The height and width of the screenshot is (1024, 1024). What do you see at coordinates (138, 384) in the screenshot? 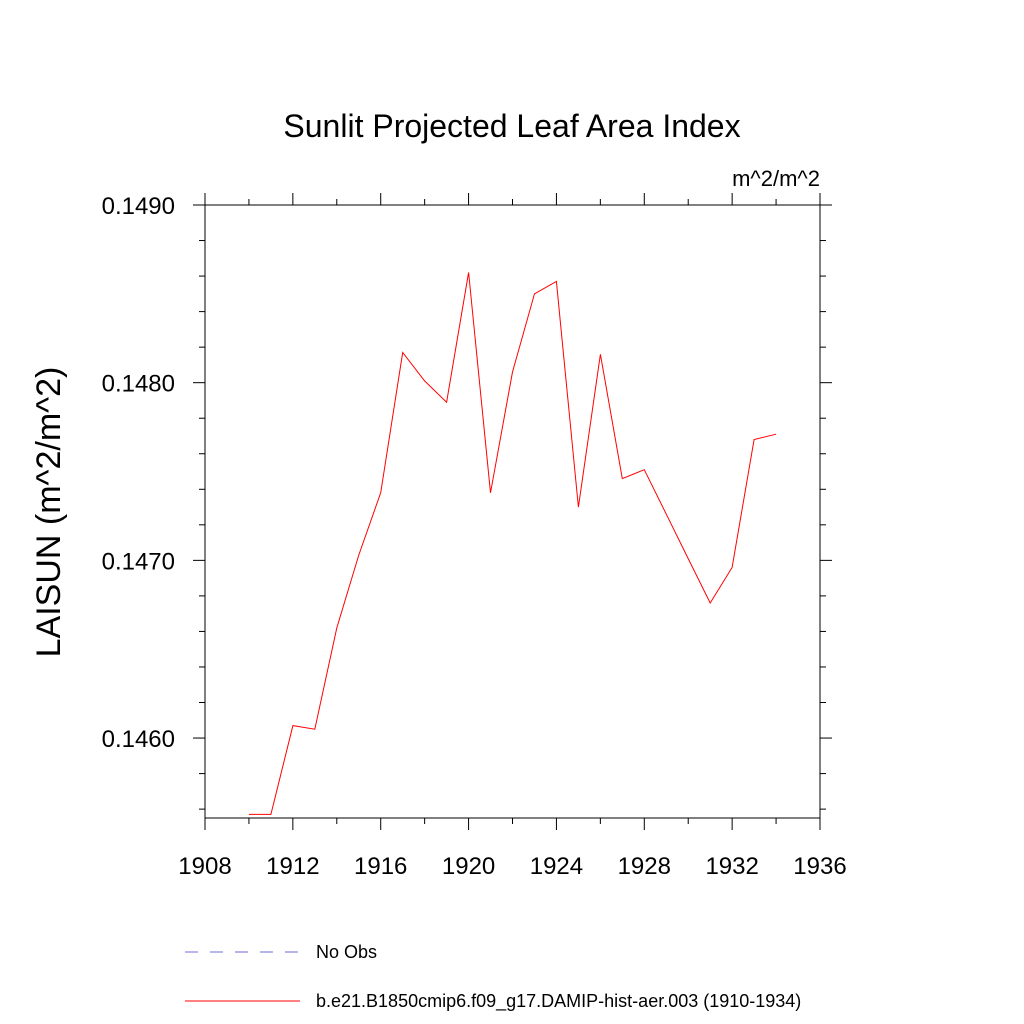
I see `y-tick-label: 0.1480` at bounding box center [138, 384].